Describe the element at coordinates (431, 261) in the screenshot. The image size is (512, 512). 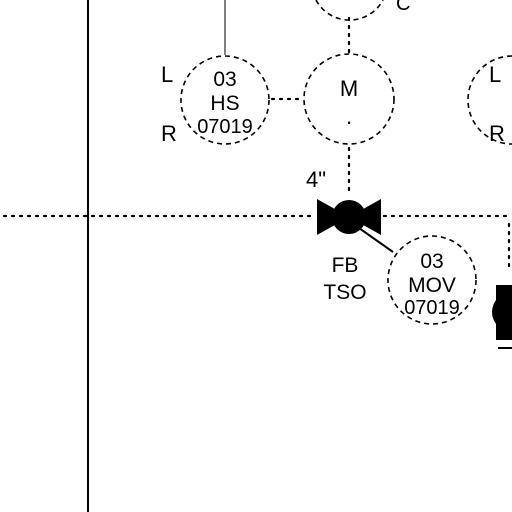
I see `mov-tag-line1: 03` at that location.